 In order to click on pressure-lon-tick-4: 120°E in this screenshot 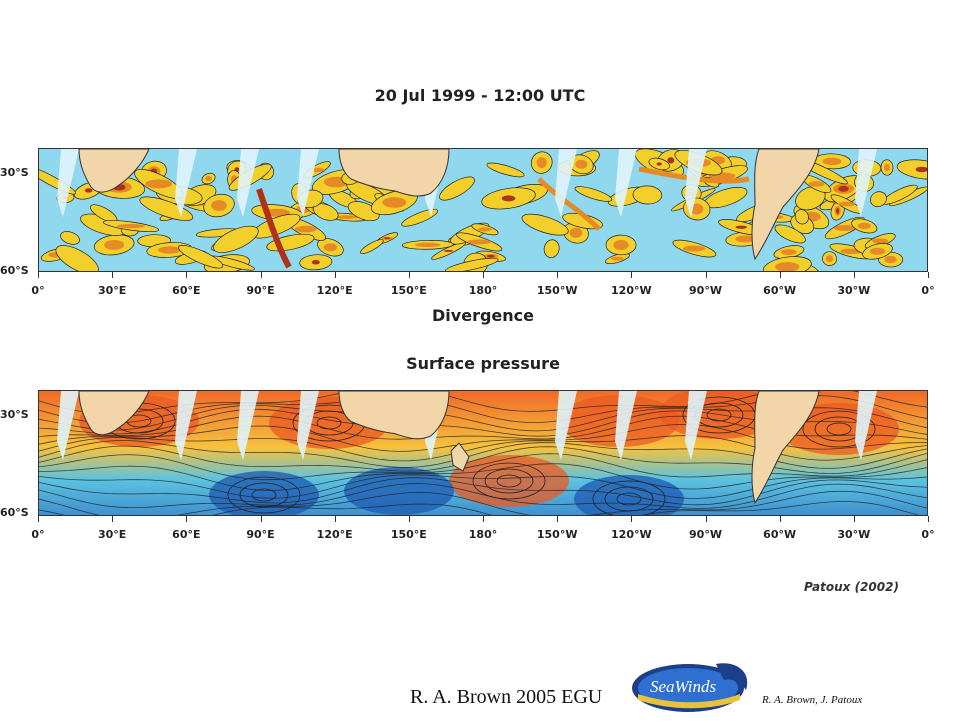, I will do `click(334, 534)`.